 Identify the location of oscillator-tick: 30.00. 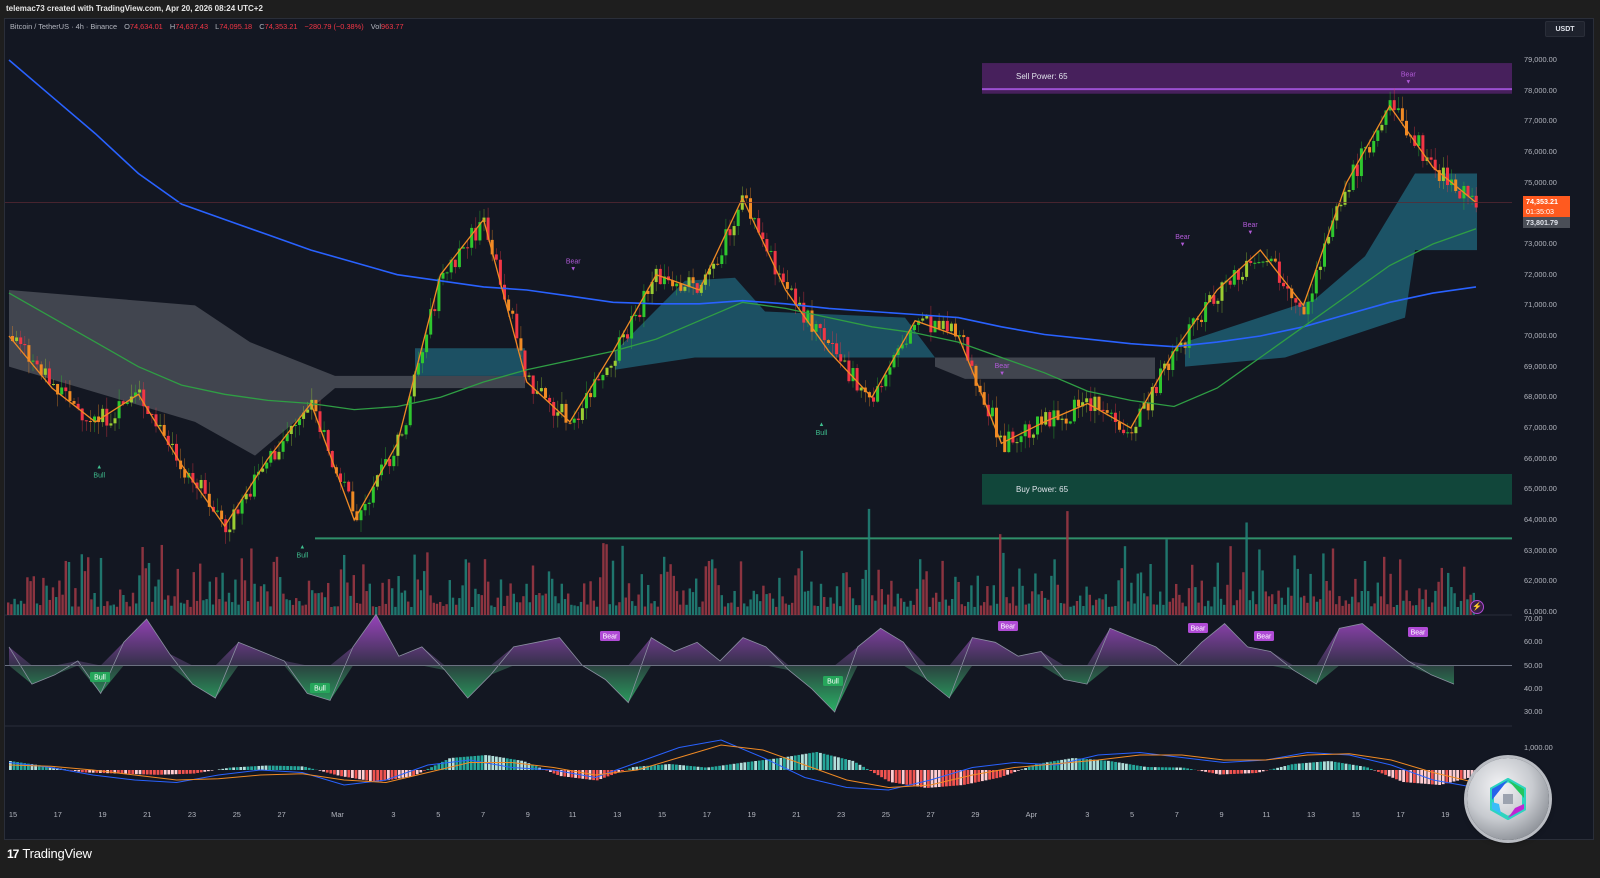
(1533, 711).